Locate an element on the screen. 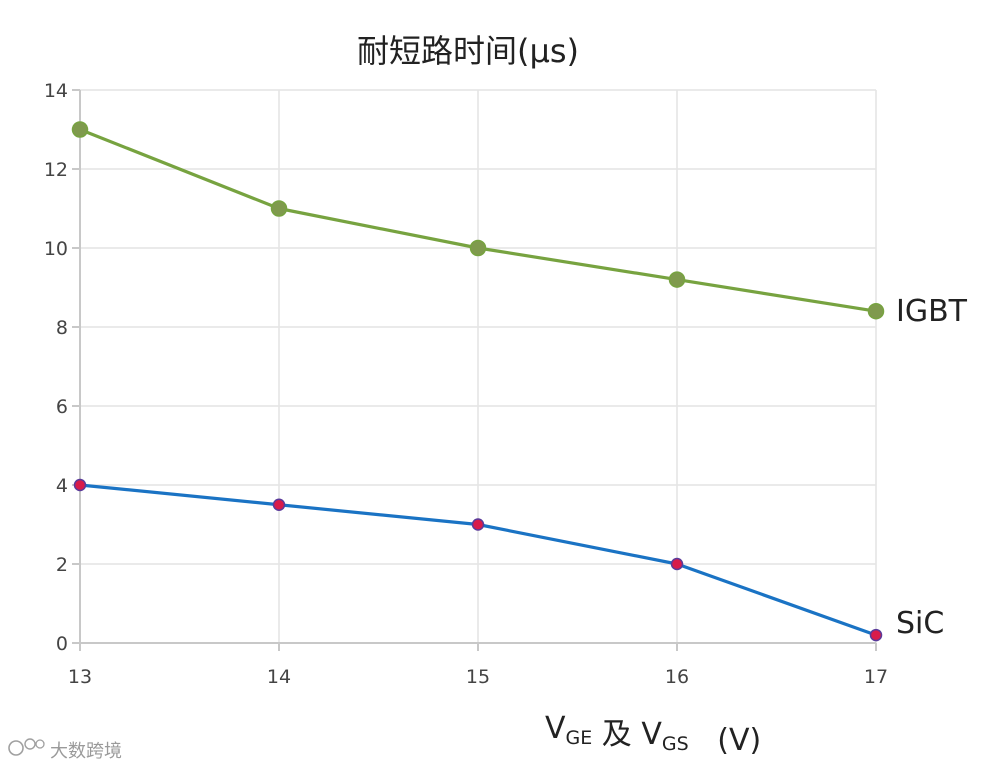 The height and width of the screenshot is (774, 995). y-tick-label: 10 is located at coordinates (56, 249).